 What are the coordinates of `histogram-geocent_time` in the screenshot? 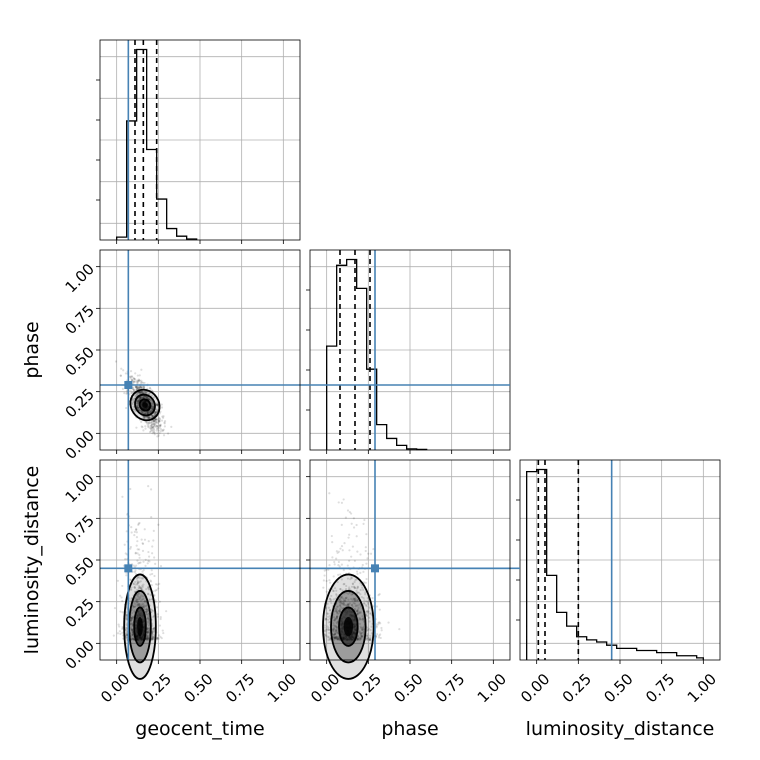 It's located at (157, 144).